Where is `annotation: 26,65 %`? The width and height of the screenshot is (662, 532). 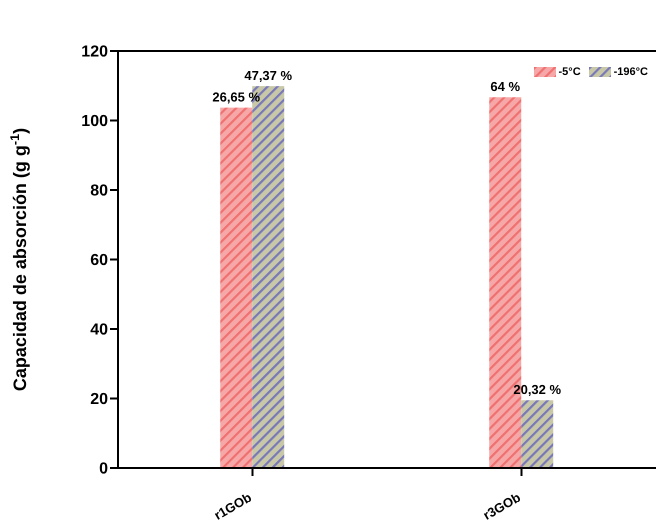 annotation: 26,65 % is located at coordinates (236, 97).